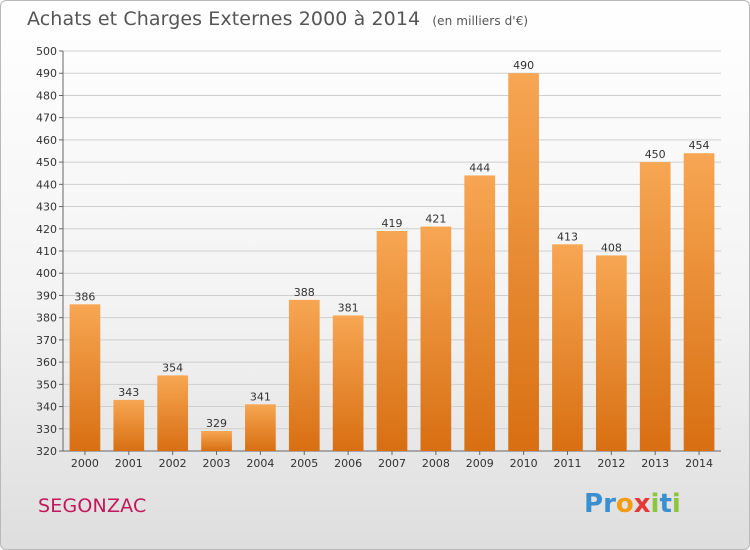 The width and height of the screenshot is (750, 550). What do you see at coordinates (624, 504) in the screenshot?
I see `logo-letter: o` at bounding box center [624, 504].